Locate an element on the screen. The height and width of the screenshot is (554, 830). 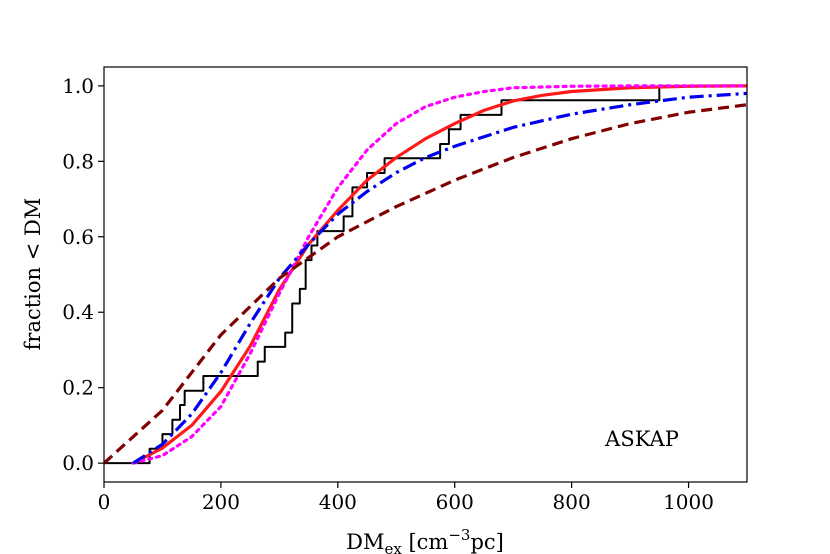
x-axis: 0 200 400 600 800 1000 is located at coordinates (406, 498).